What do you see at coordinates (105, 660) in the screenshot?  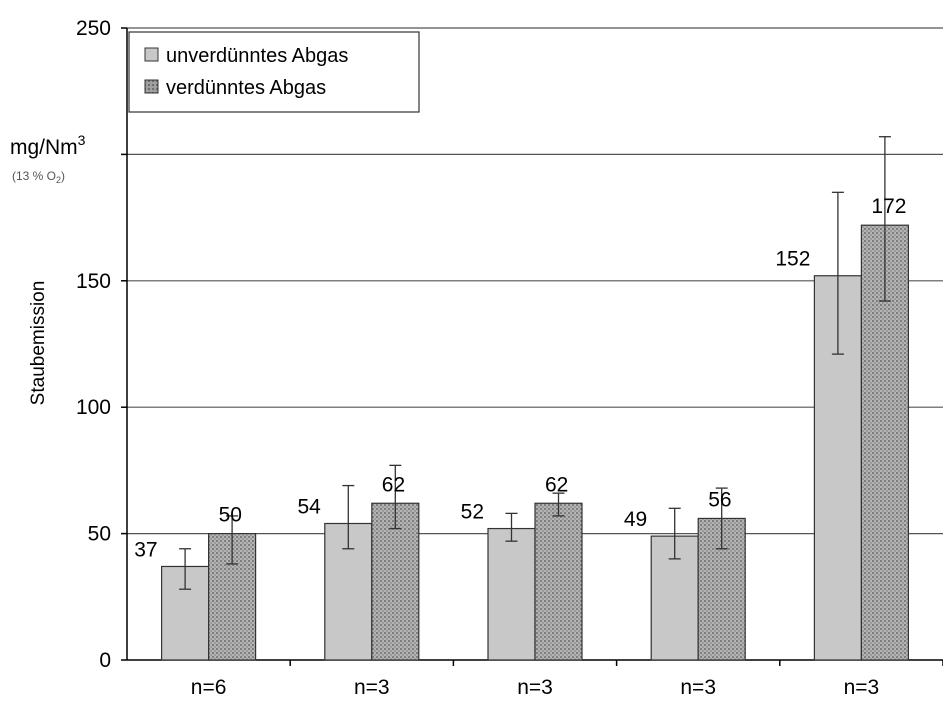 I see `y-tick-label: 0` at bounding box center [105, 660].